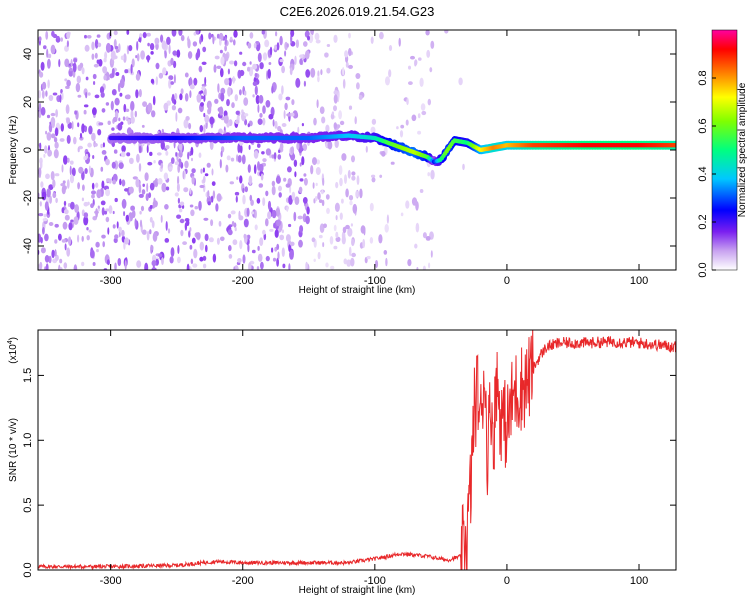  I want to click on x-tick-label: -300, so click(111, 581).